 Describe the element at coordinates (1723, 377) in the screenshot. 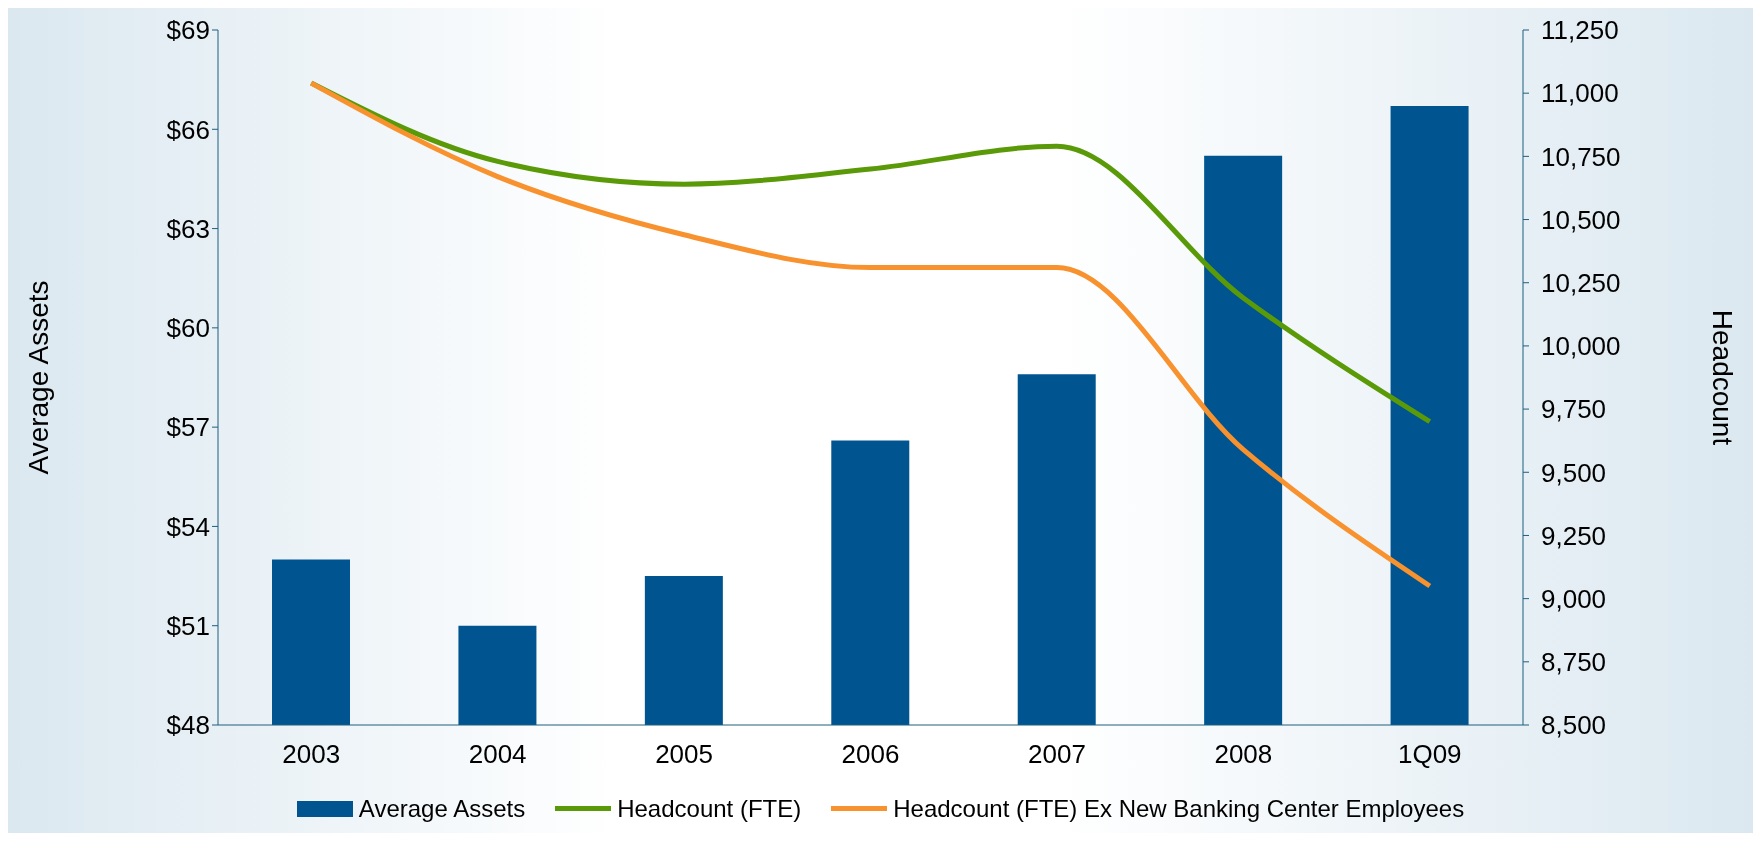

I see `y2-axis-title: Headcount` at that location.